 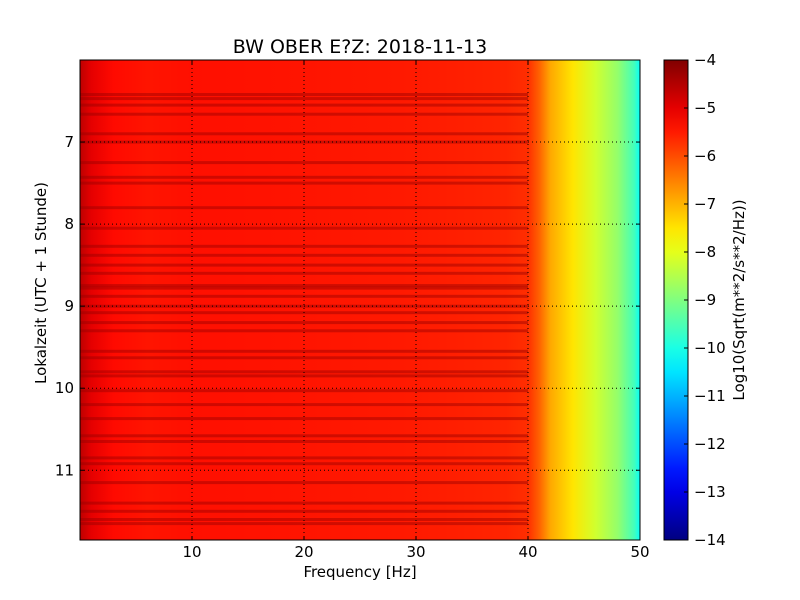 I want to click on y-tick-label: 9, so click(x=69, y=306).